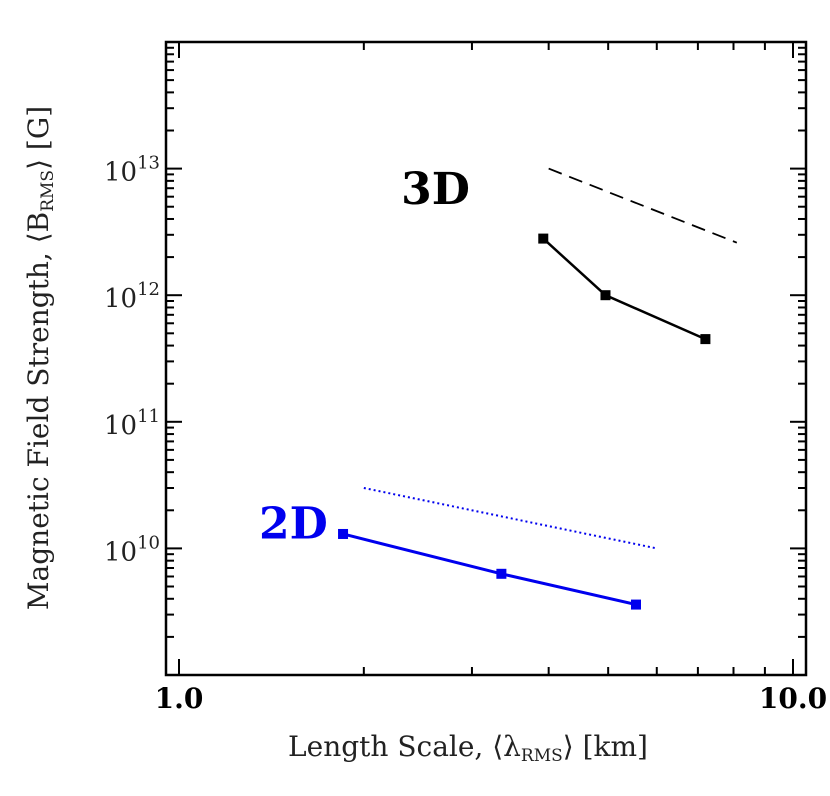 Image resolution: width=830 pixels, height=796 pixels. I want to click on series-line-2d, so click(489, 569).